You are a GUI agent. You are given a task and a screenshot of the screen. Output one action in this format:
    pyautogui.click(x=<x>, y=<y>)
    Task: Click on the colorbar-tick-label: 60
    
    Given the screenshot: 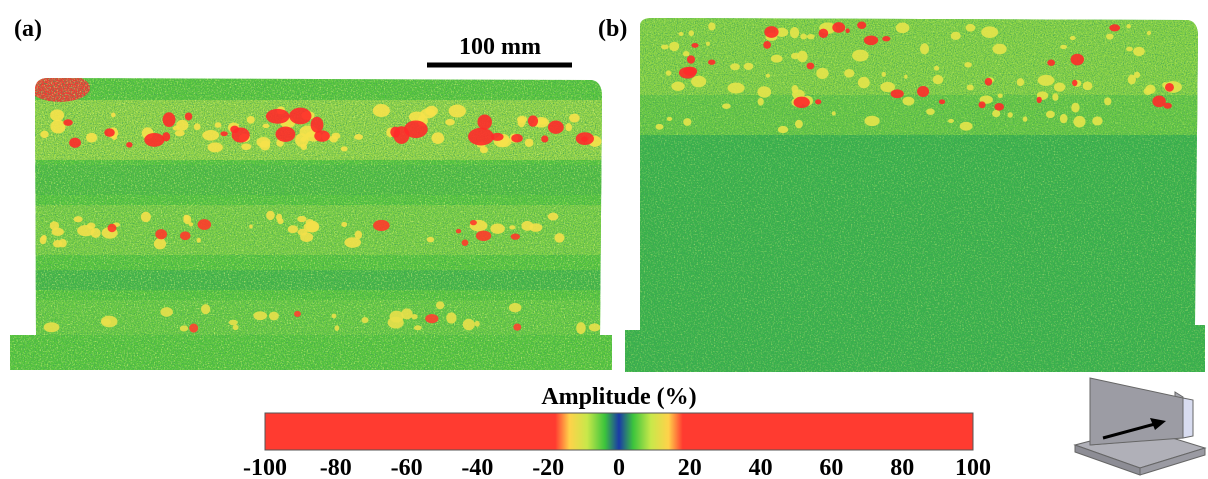 What is the action you would take?
    pyautogui.click(x=831, y=467)
    